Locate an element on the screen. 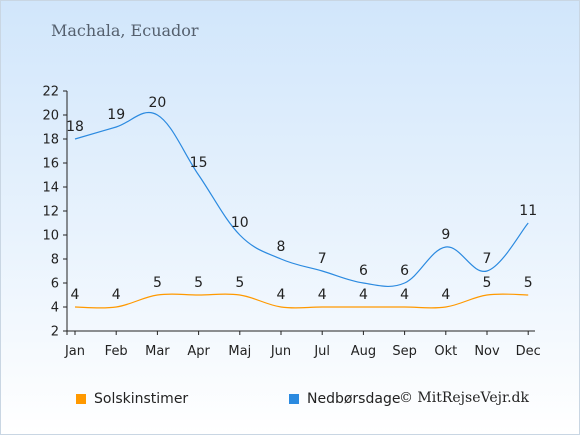 The width and height of the screenshot is (580, 435). y-tick-label: 14 is located at coordinates (50, 188).